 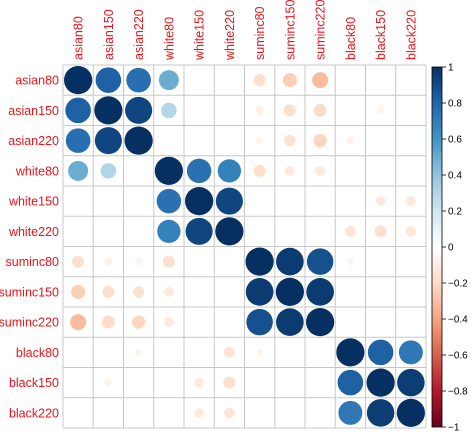 I want to click on correlation-circle-suminc220-asian150, so click(x=108, y=322).